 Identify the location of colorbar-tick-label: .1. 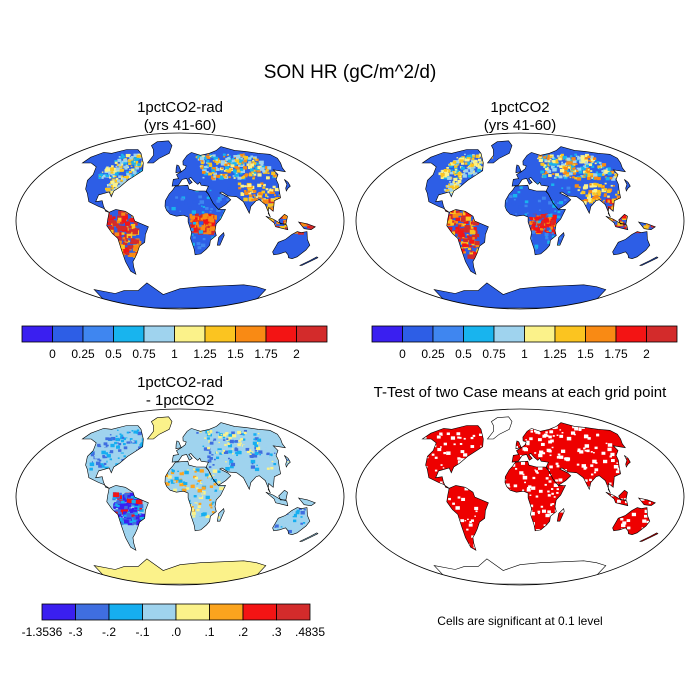
(209, 632).